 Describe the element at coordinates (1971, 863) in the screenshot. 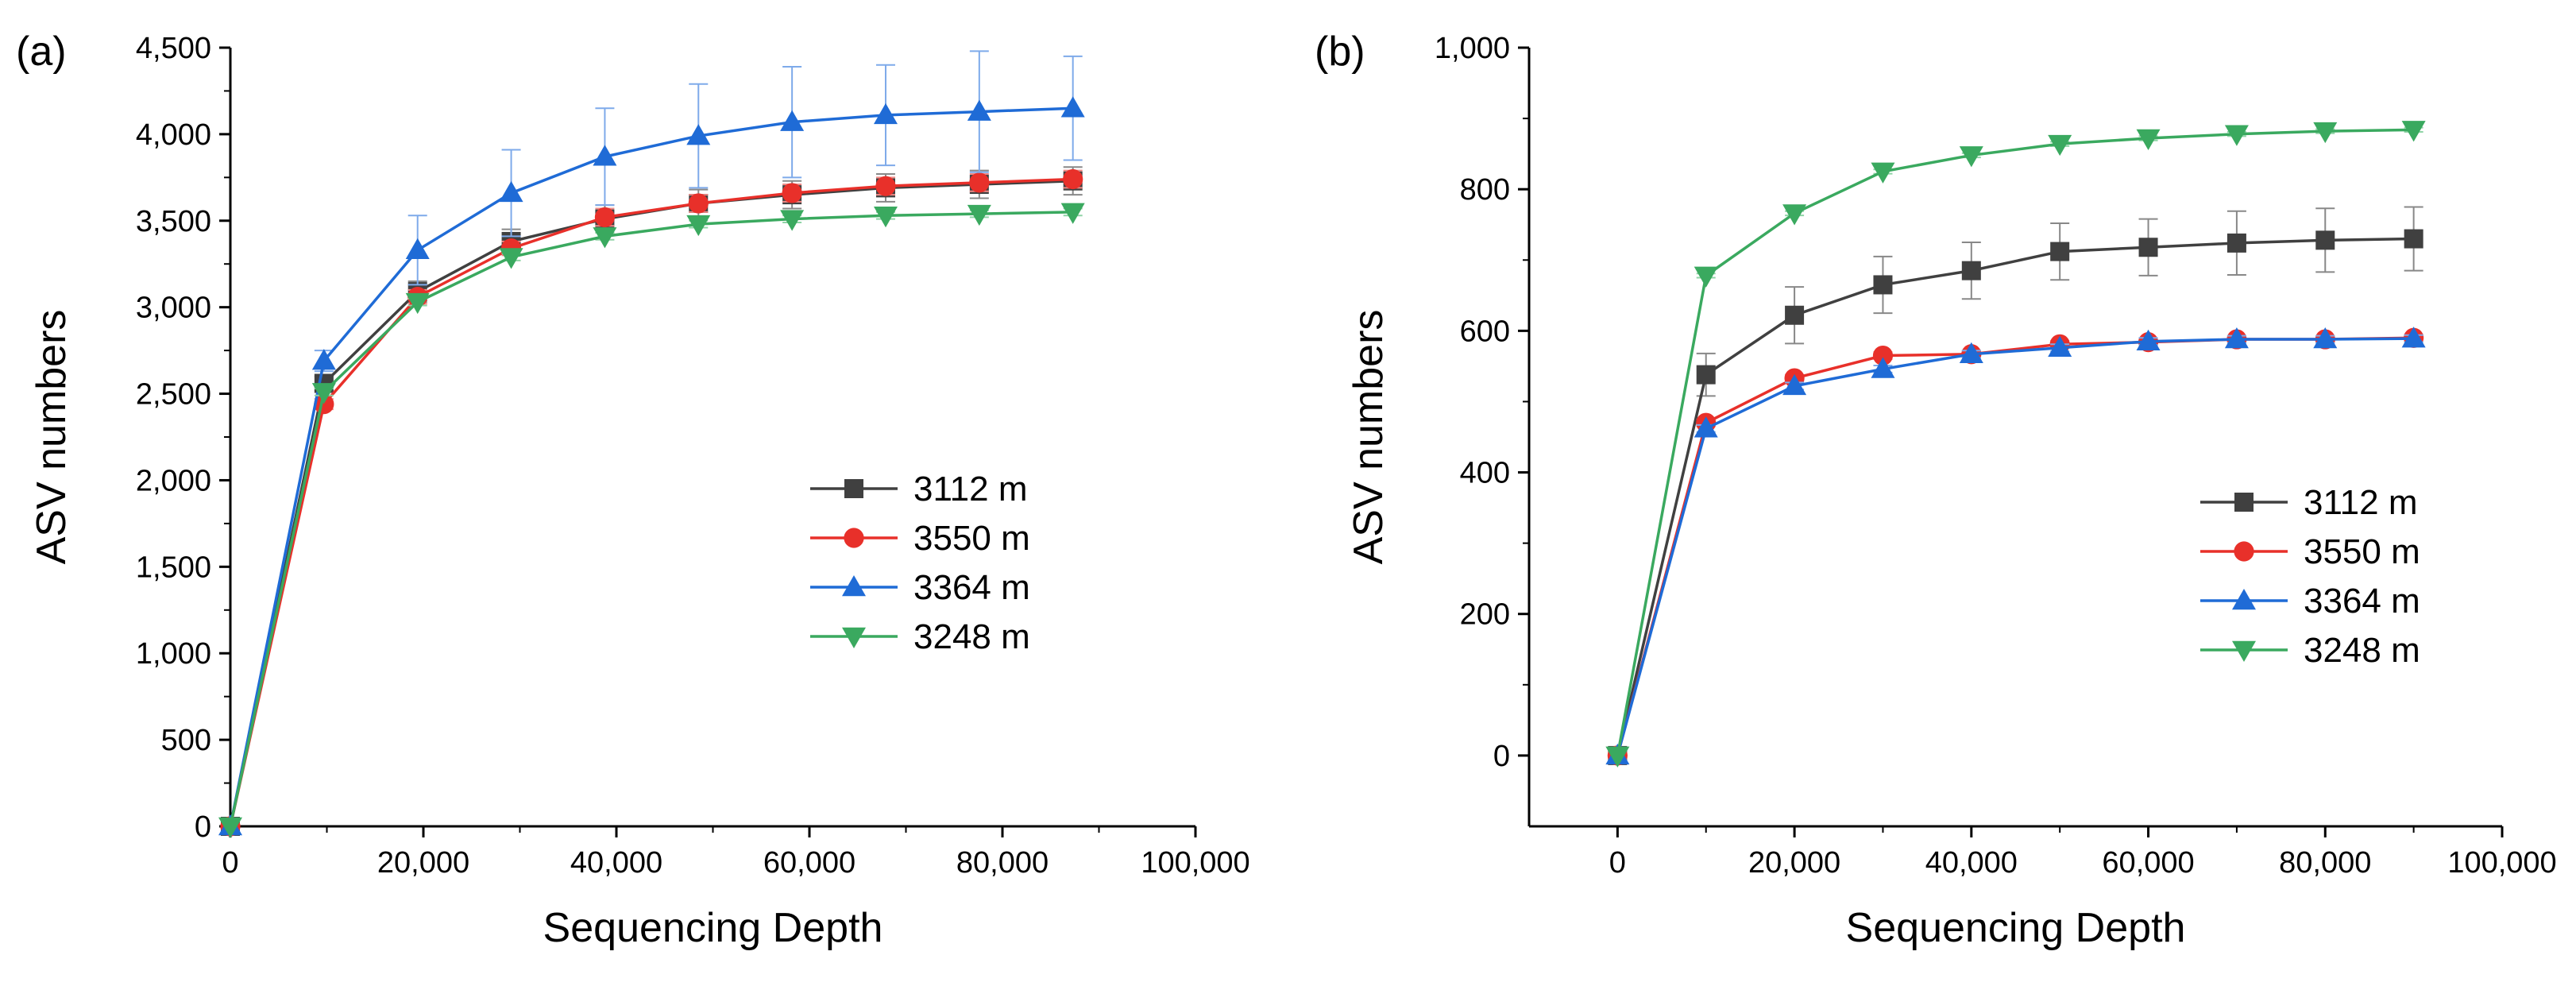

I see `x-tick-label: 40,000` at that location.